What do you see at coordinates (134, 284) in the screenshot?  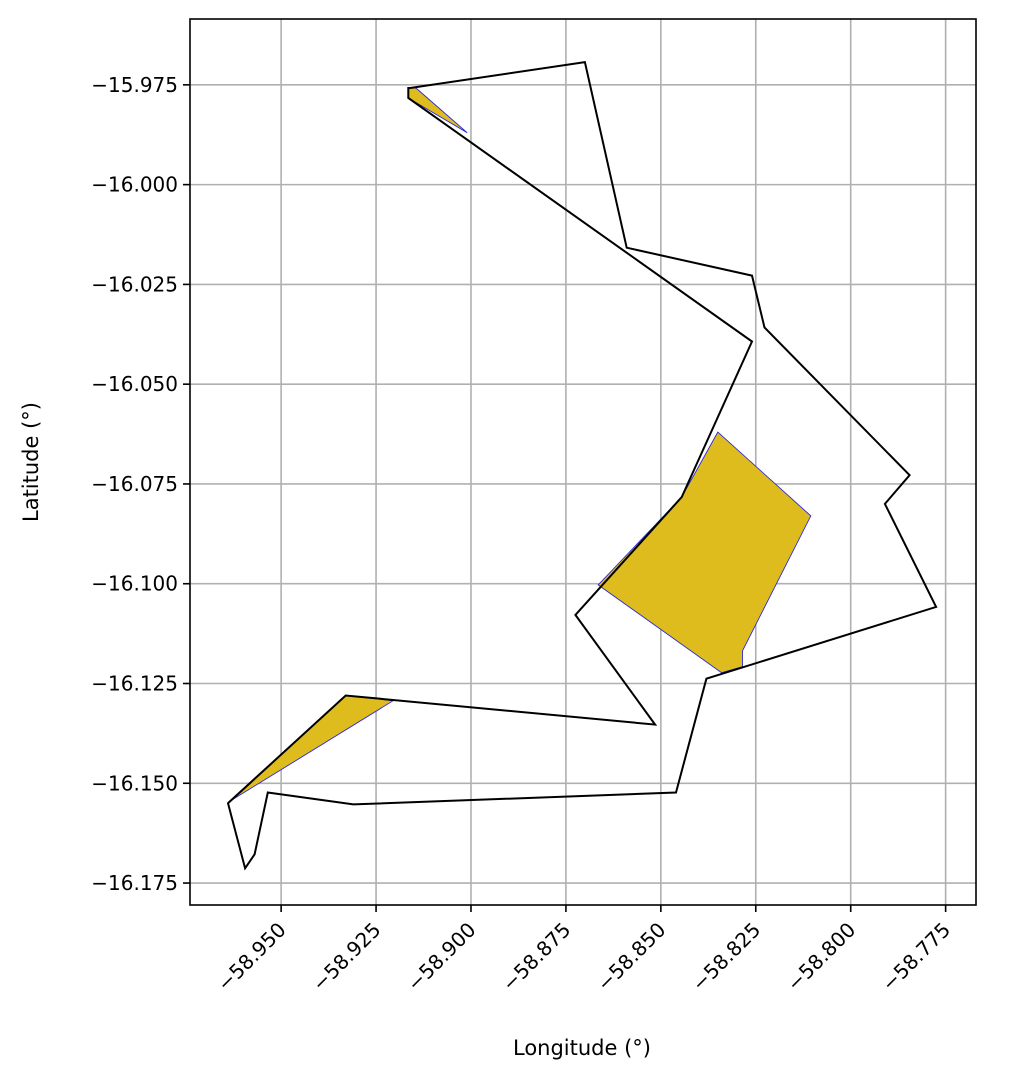 I see `y-tick-label: −16.025` at bounding box center [134, 284].